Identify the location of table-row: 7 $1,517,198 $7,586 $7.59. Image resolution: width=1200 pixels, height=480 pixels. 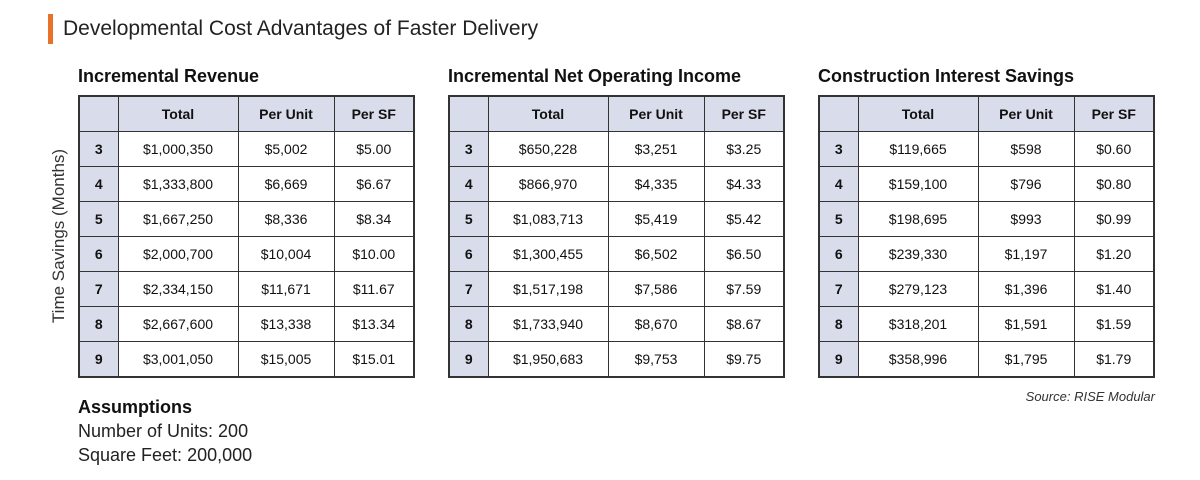
(616, 289).